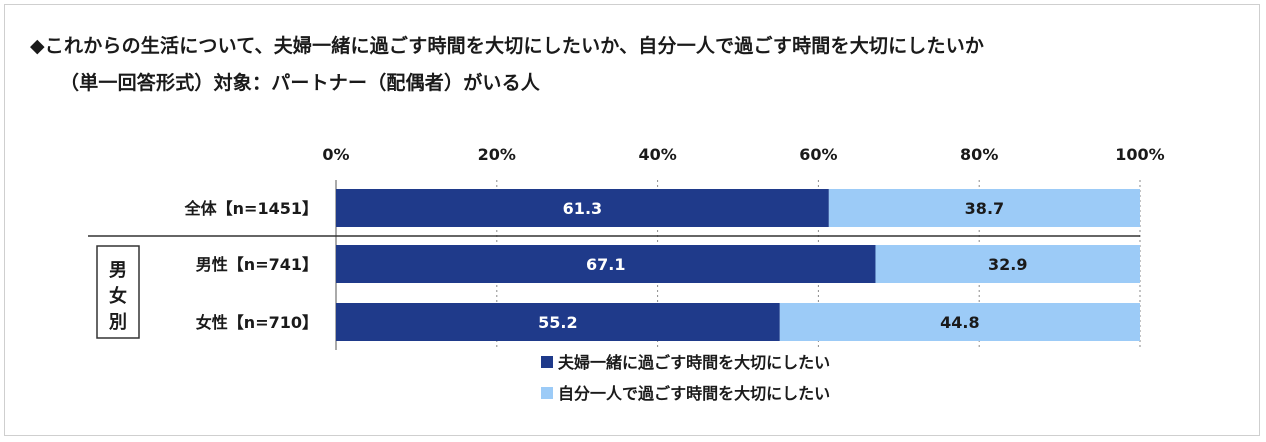 The width and height of the screenshot is (1266, 442). I want to click on data-label: 32.9, so click(1007, 264).